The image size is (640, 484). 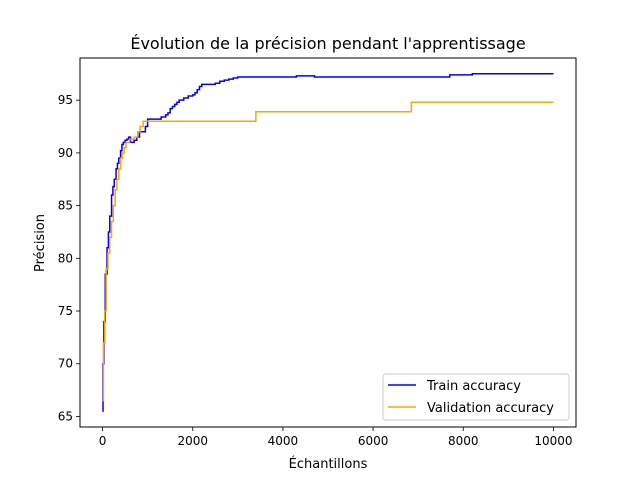 What do you see at coordinates (192, 441) in the screenshot?
I see `x-tick-label: 2000` at bounding box center [192, 441].